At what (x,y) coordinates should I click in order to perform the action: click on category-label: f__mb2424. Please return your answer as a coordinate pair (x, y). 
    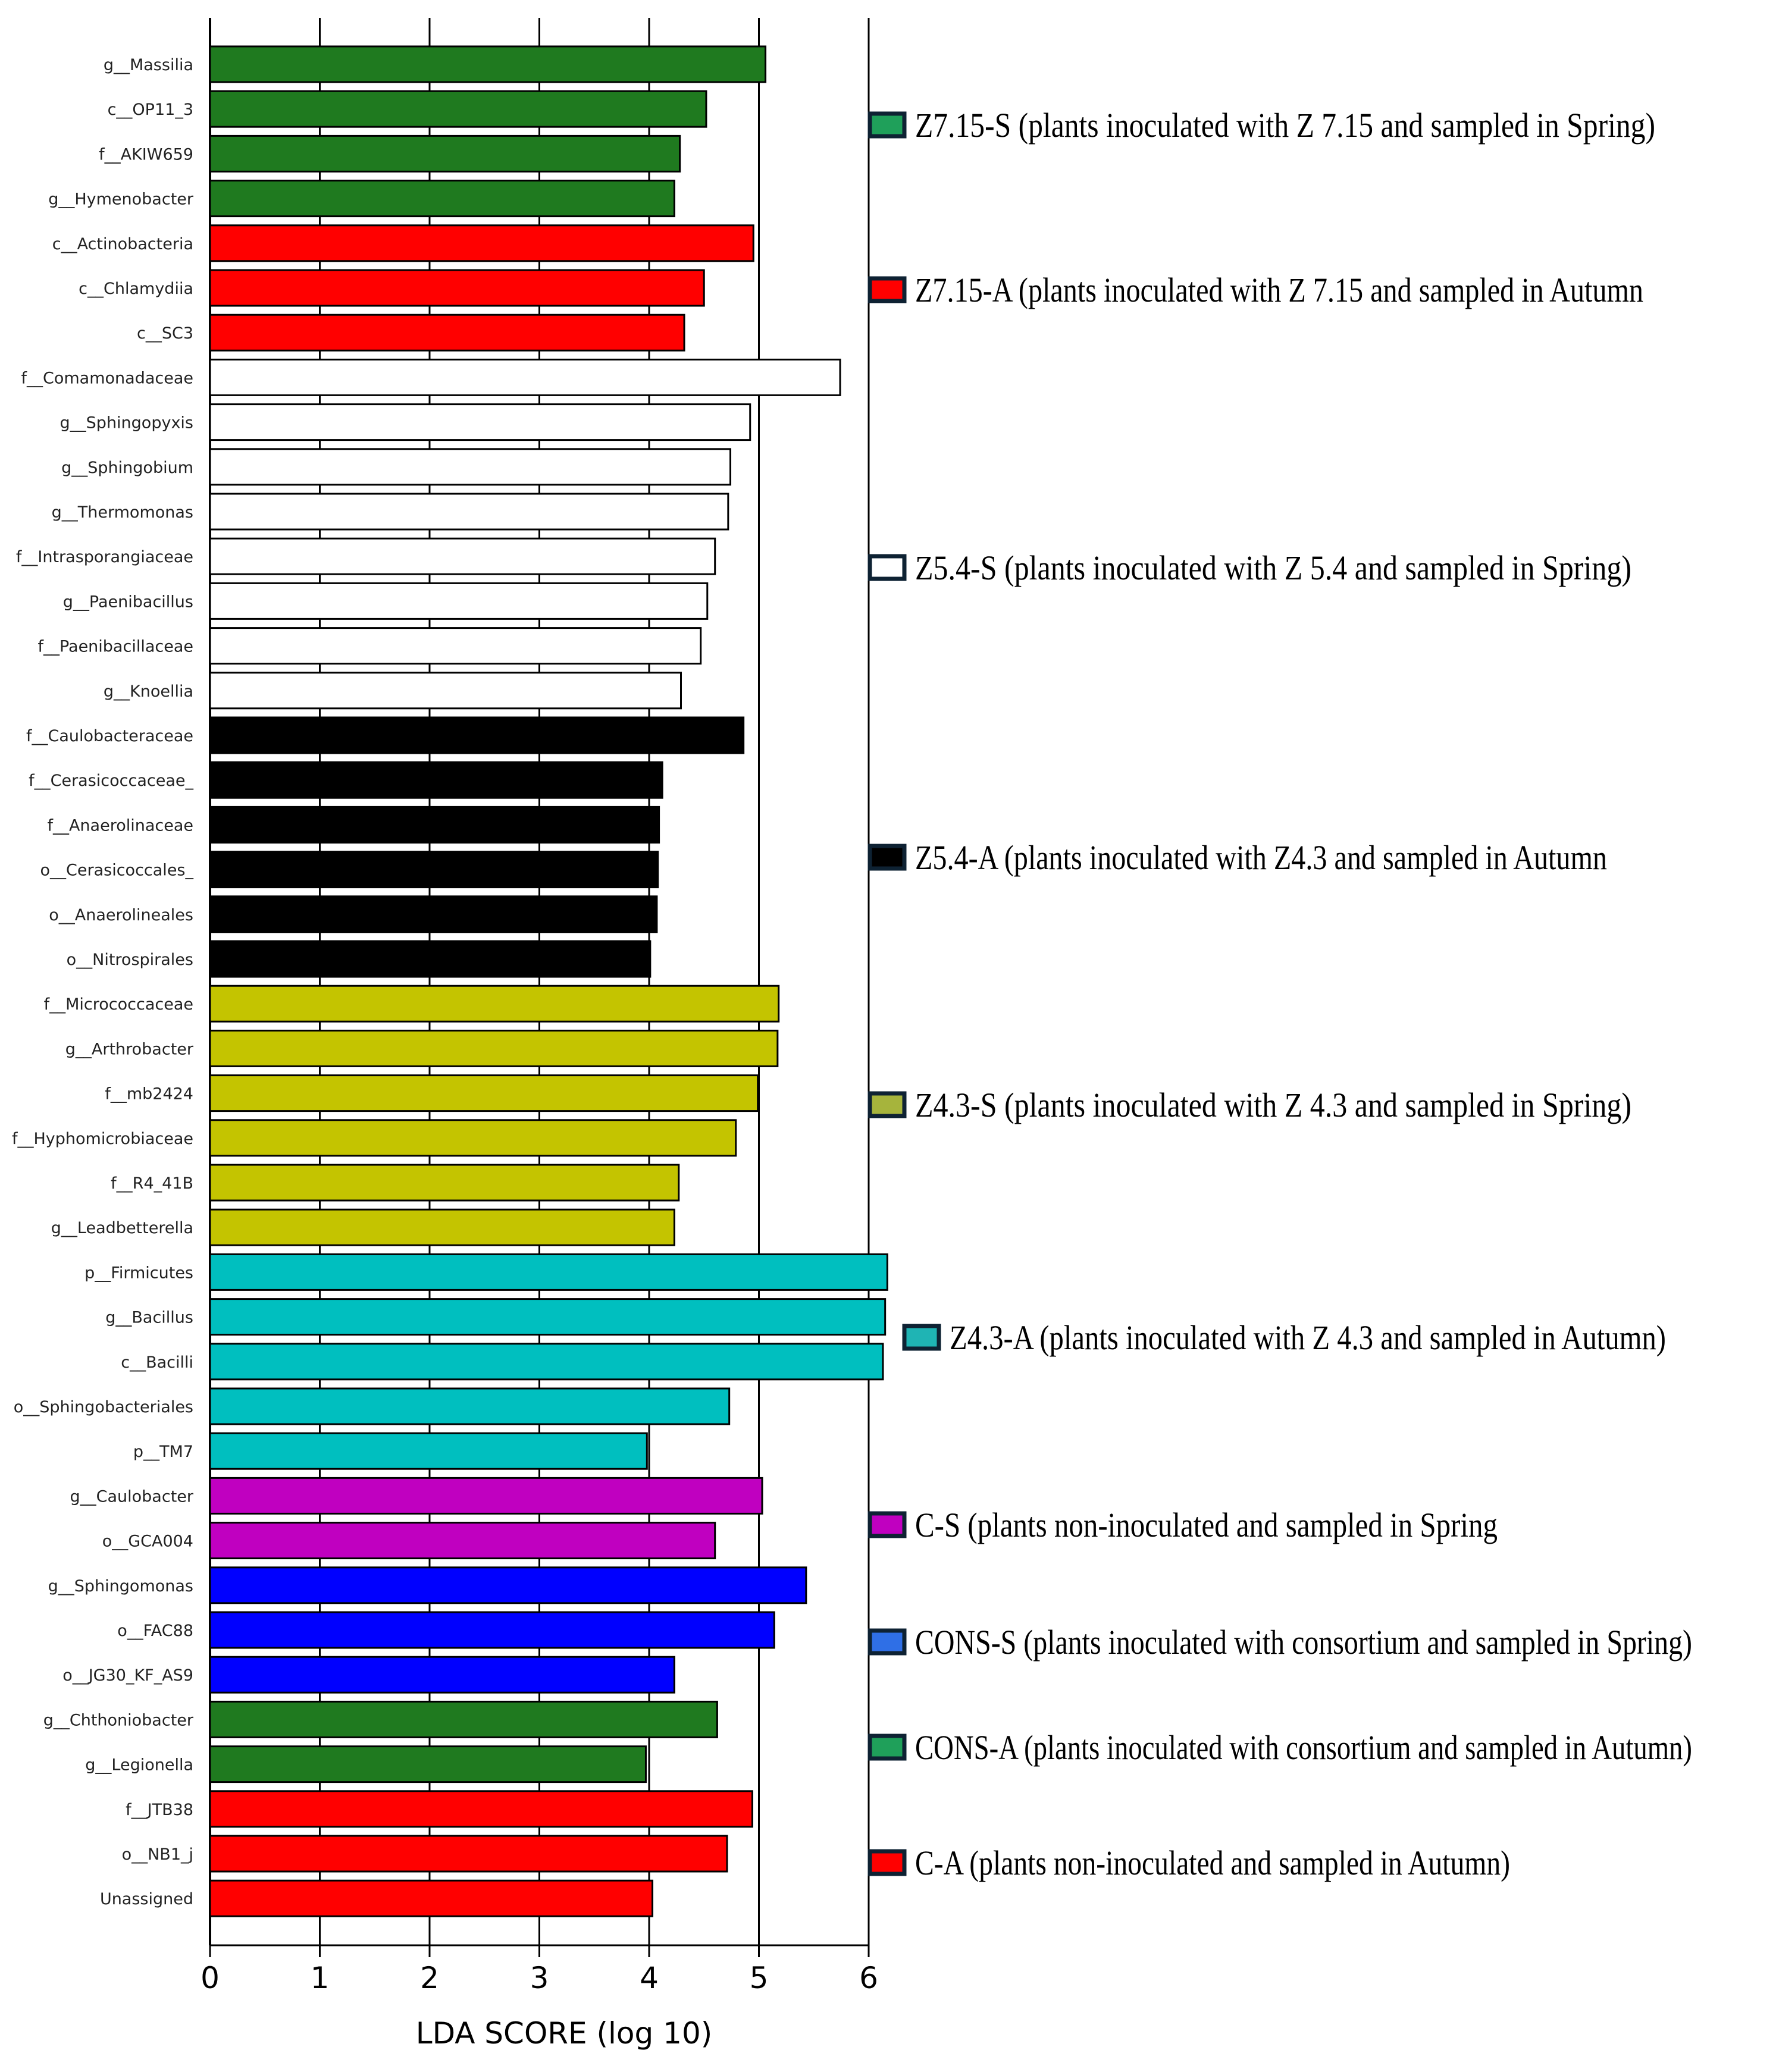
    Looking at the image, I should click on (149, 1094).